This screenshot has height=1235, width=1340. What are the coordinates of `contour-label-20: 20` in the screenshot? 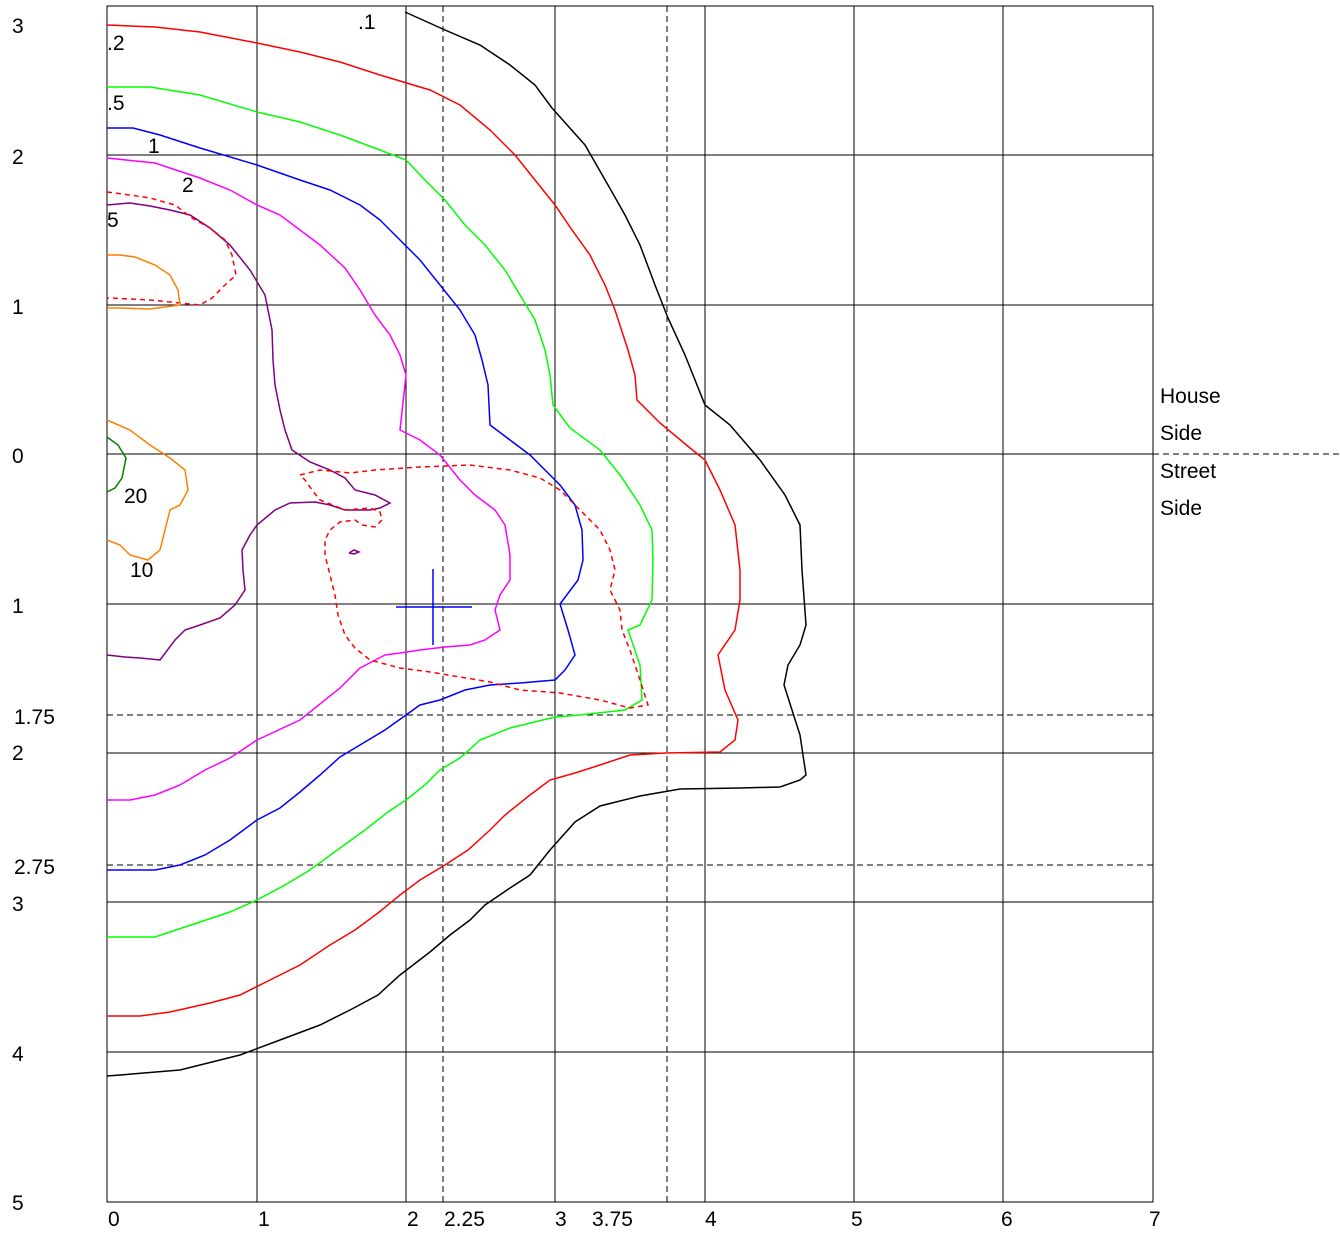 It's located at (135, 496).